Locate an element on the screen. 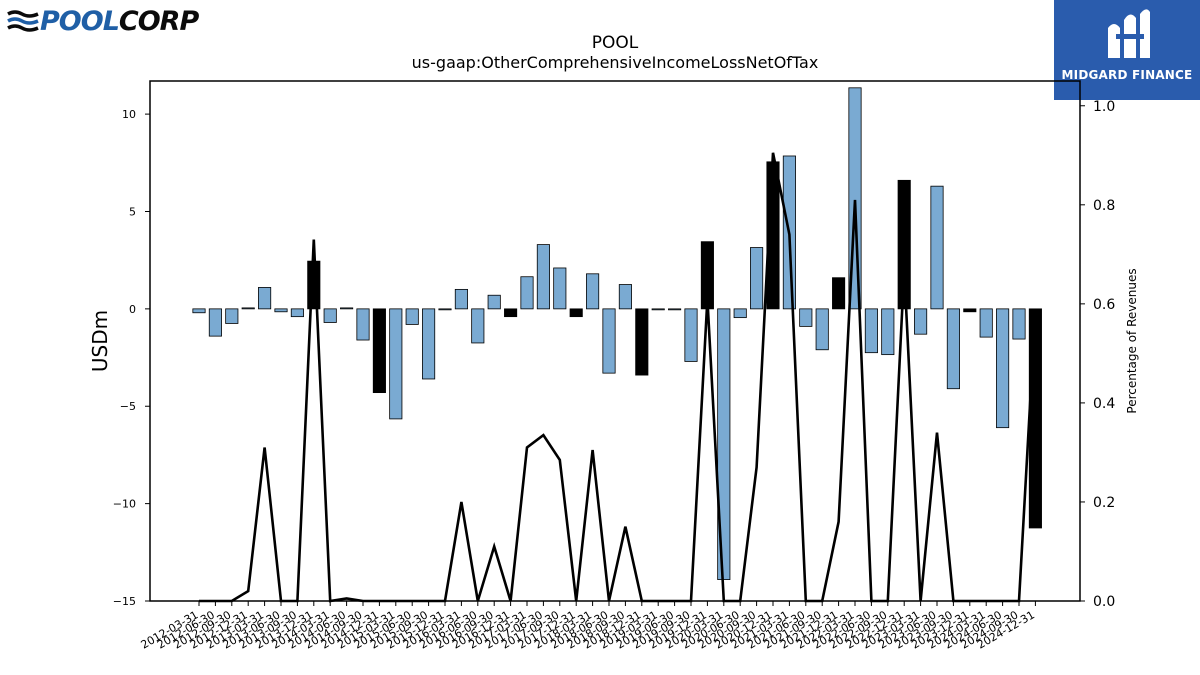  y2-axis-label: Percentage of Revenues is located at coordinates (1132, 340).